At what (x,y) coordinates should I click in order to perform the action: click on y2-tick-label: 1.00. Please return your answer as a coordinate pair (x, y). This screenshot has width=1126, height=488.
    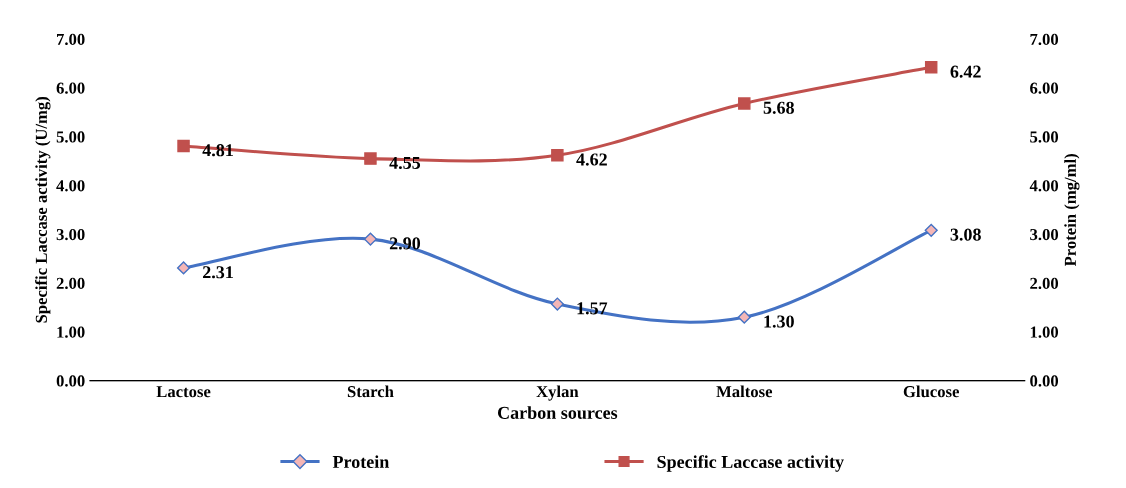
    Looking at the image, I should click on (1044, 332).